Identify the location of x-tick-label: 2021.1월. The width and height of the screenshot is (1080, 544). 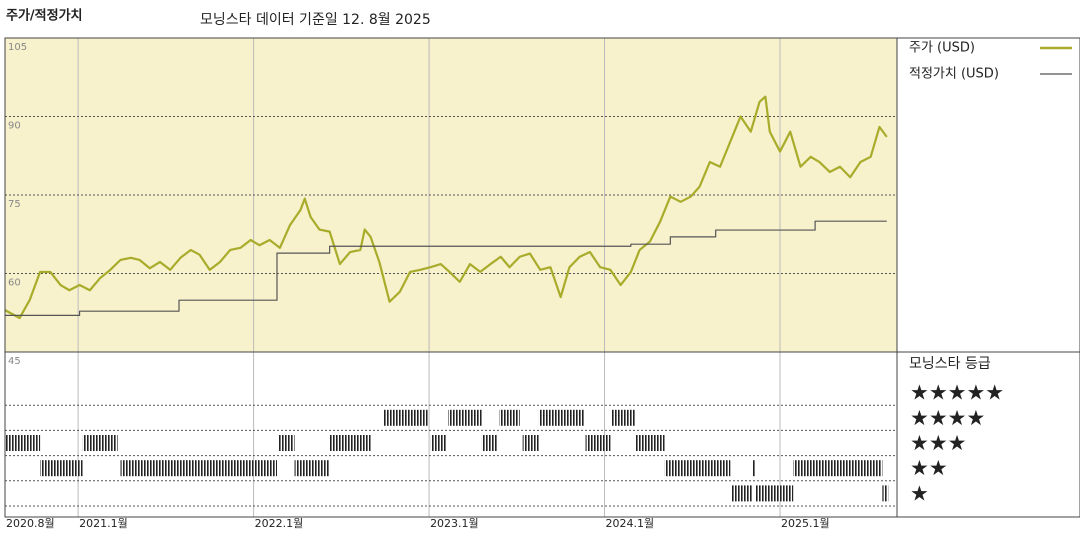
(103, 523).